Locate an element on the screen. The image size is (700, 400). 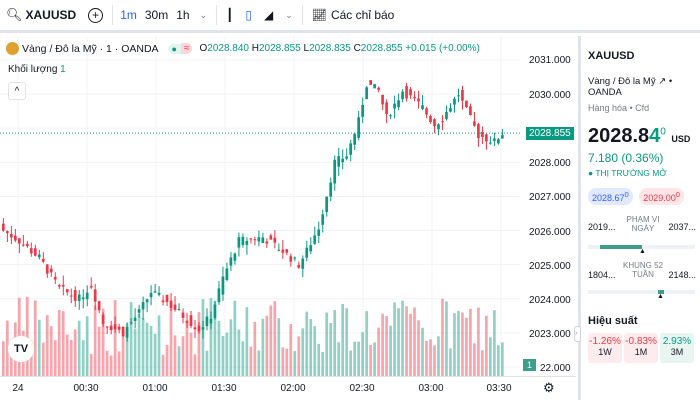
external-link-icon: ↗ is located at coordinates (662, 81).